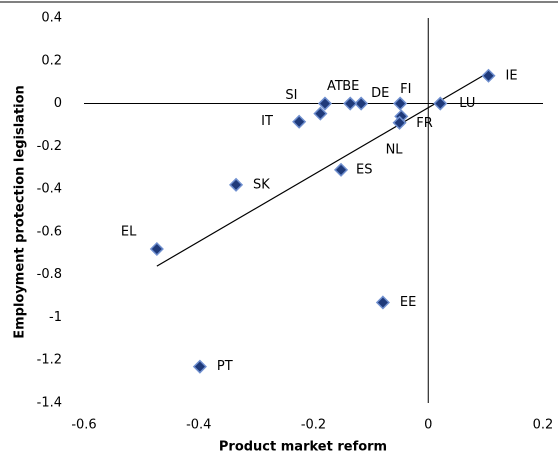  What do you see at coordinates (428, 425) in the screenshot?
I see `x-tick-label: 0` at bounding box center [428, 425].